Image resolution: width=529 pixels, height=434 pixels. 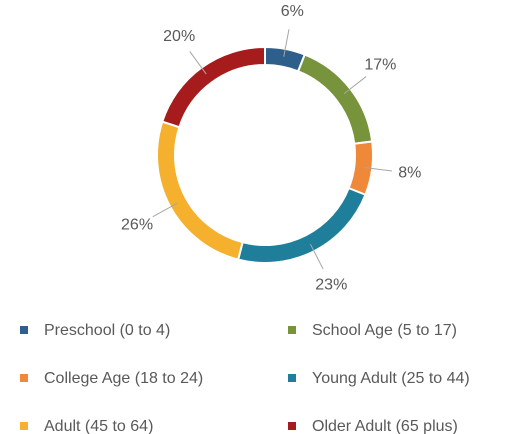 What do you see at coordinates (98, 426) in the screenshot?
I see `legend-label: Adult (45 to 64)` at bounding box center [98, 426].